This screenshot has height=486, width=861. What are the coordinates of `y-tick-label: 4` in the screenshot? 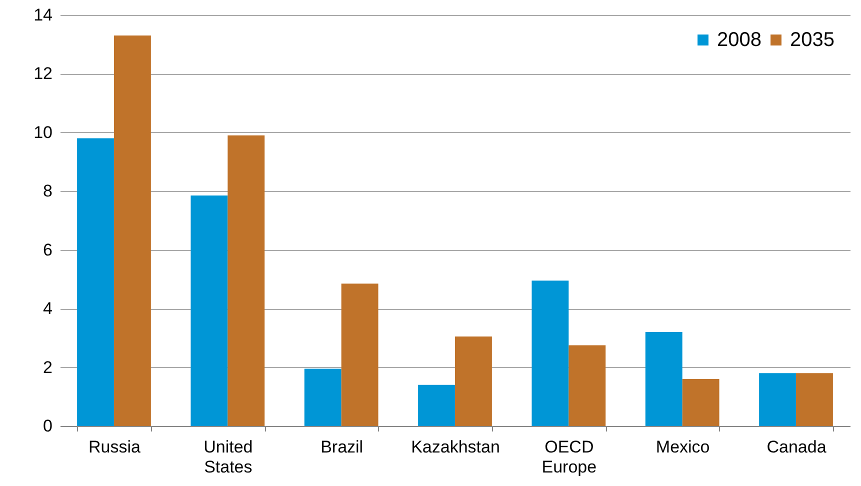 It's located at (47, 308).